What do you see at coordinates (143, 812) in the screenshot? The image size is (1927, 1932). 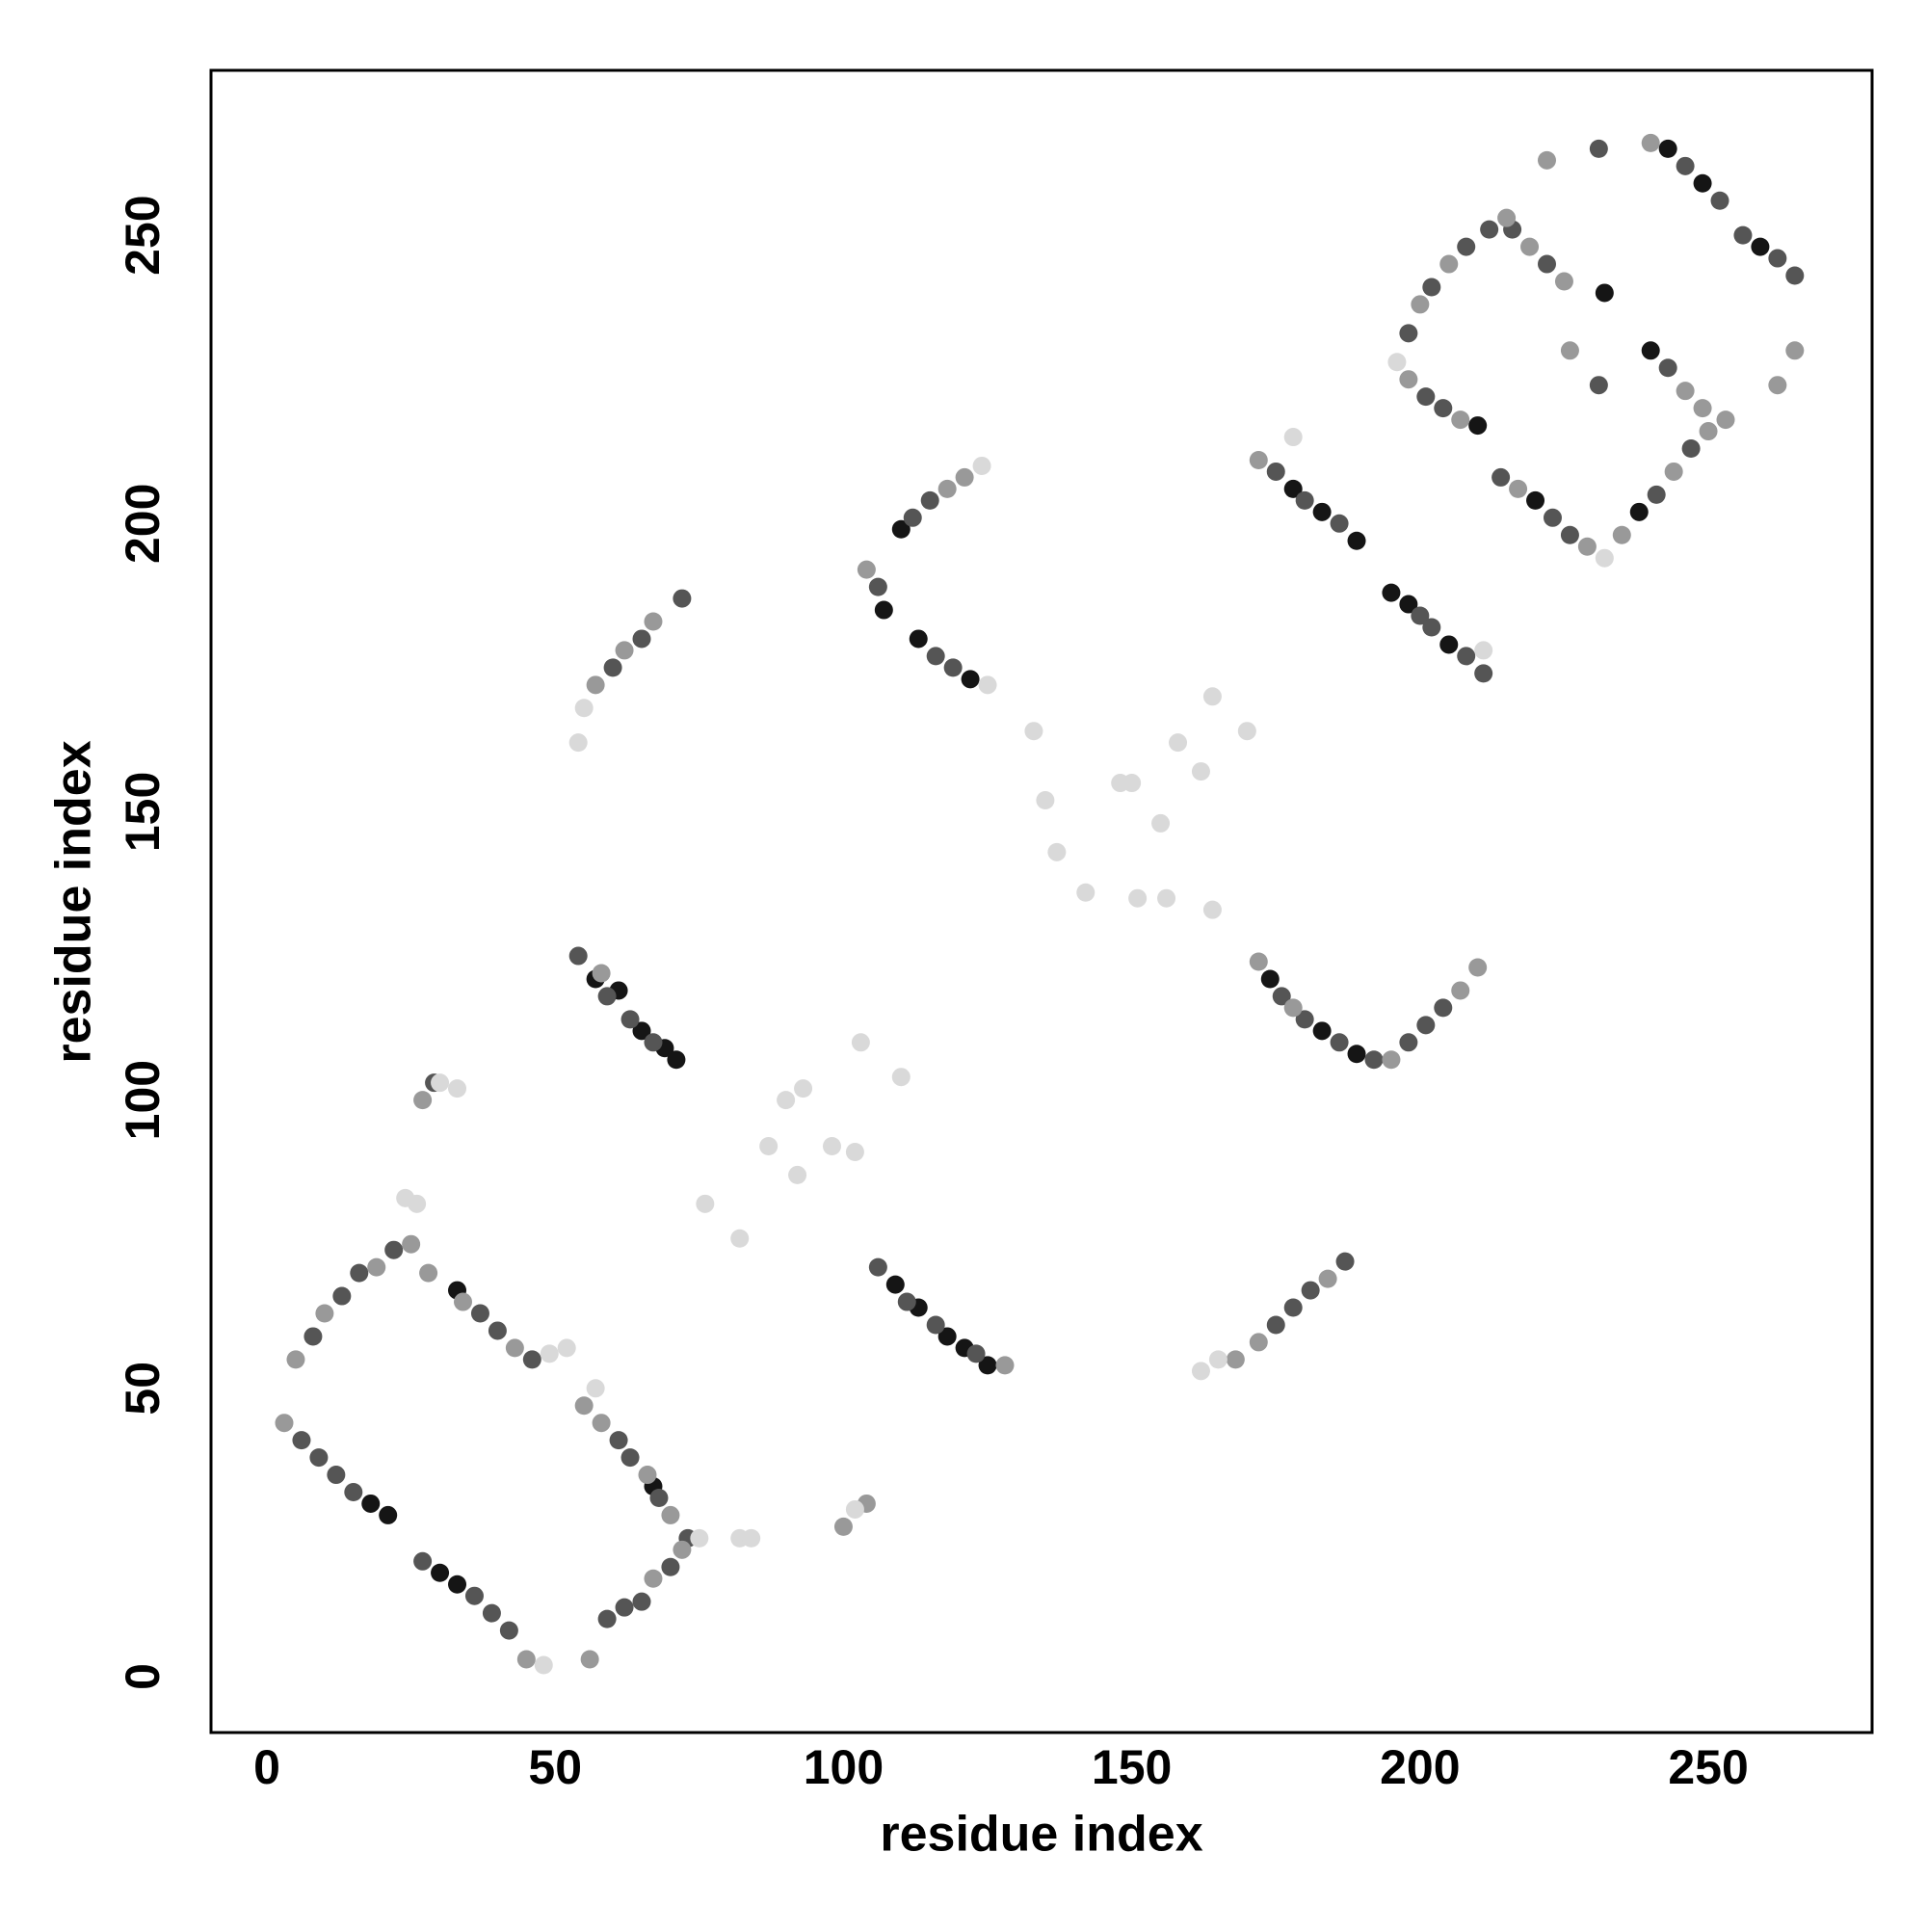 I see `y-tick-label: 150` at bounding box center [143, 812].